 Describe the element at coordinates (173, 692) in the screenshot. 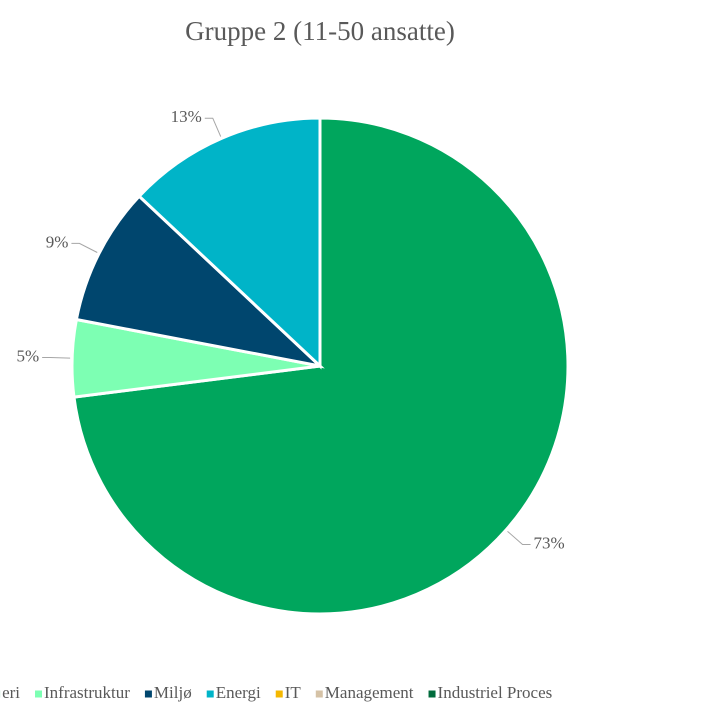

I see `legend-label: Miljø` at that location.